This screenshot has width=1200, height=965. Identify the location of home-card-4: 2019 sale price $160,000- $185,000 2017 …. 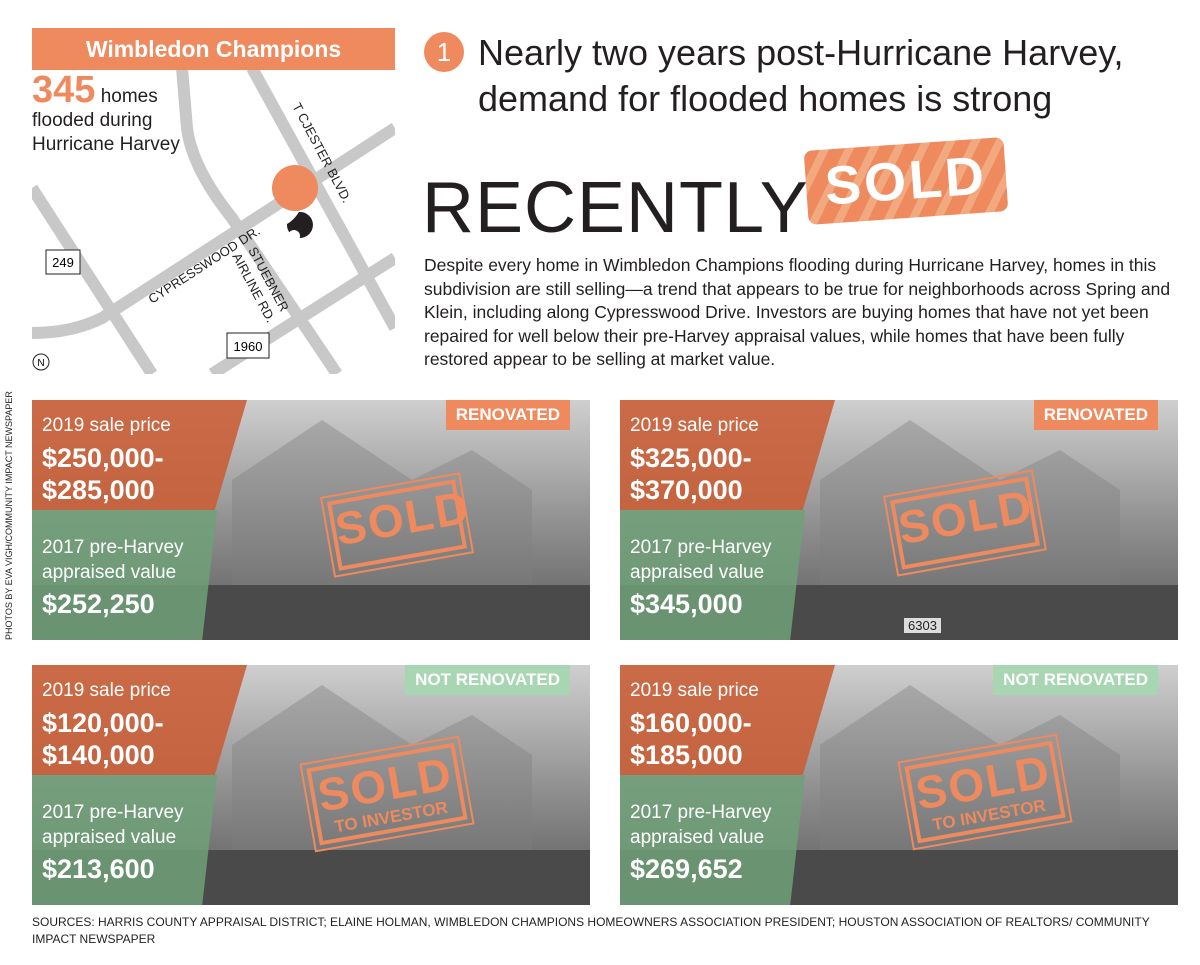
(899, 785).